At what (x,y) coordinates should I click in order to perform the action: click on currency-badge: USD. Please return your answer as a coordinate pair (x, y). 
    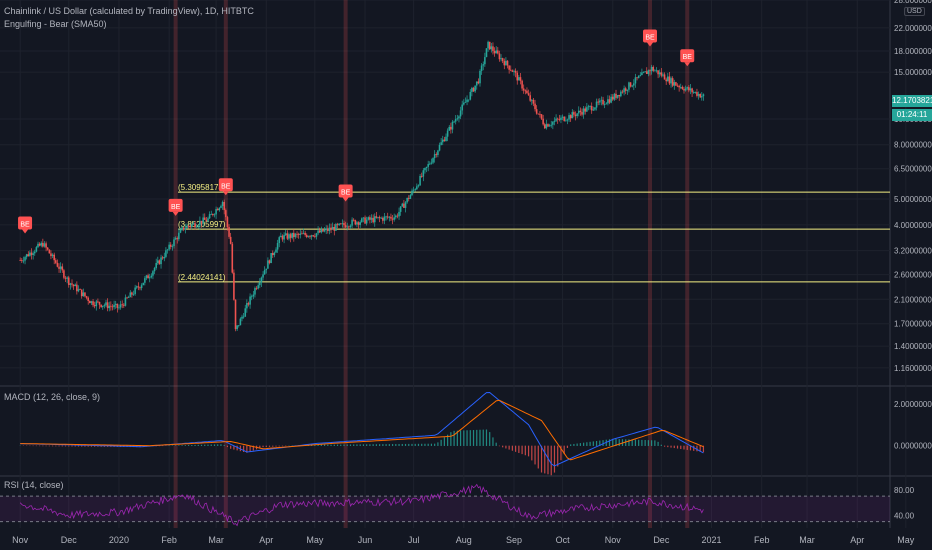
    Looking at the image, I should click on (914, 11).